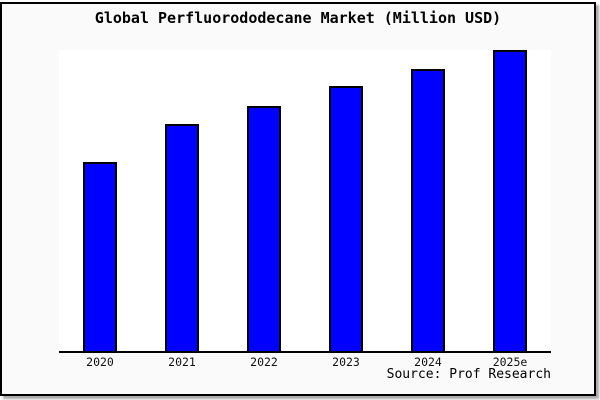 This screenshot has height=400, width=600. Describe the element at coordinates (264, 228) in the screenshot. I see `bar-2022` at that location.